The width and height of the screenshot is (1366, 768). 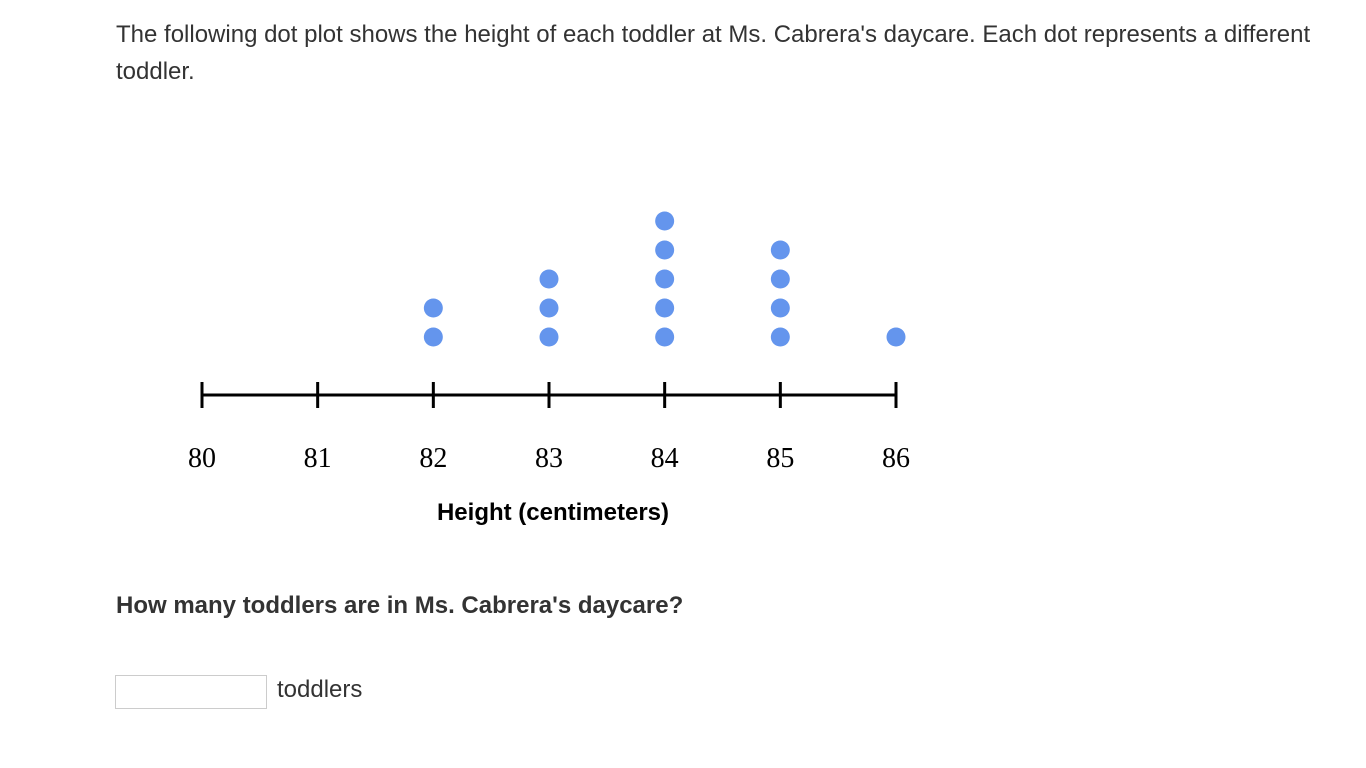 What do you see at coordinates (433, 458) in the screenshot?
I see `tick-label: 82` at bounding box center [433, 458].